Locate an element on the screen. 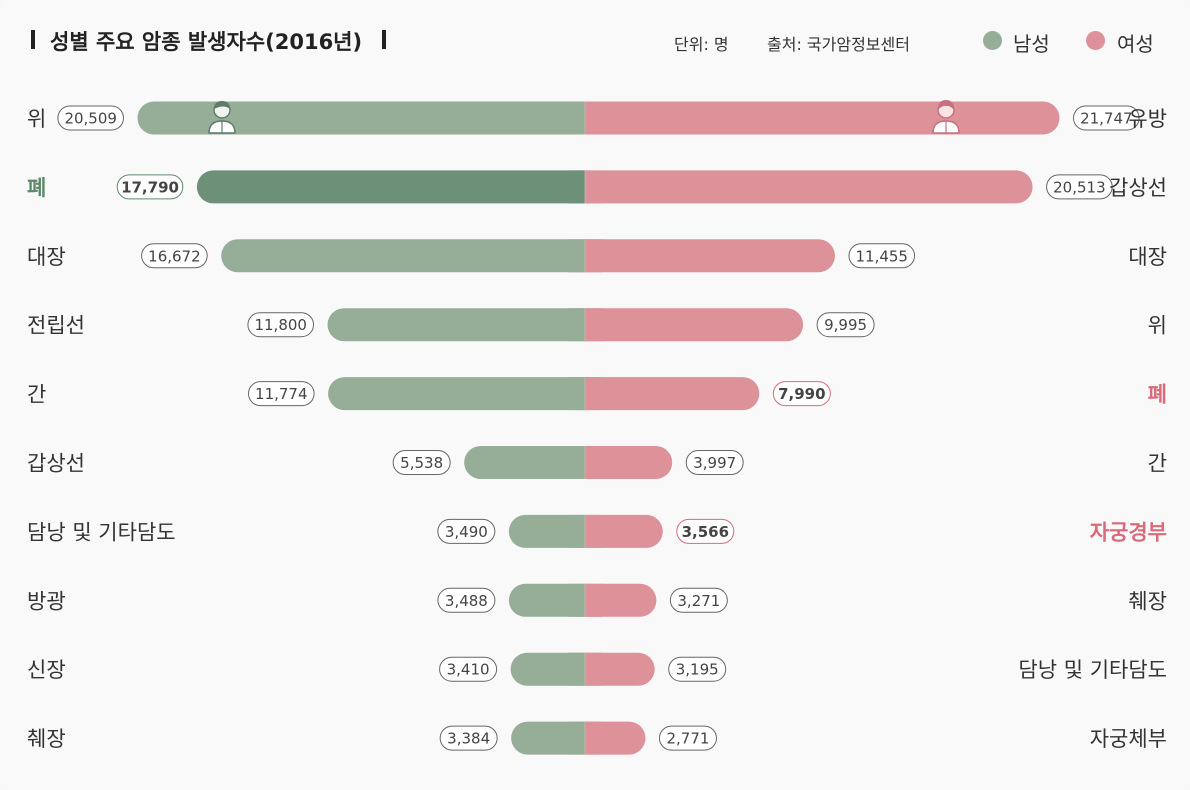  chart-title: 성별 주요 암종 발생자수(2016년) is located at coordinates (206, 42).